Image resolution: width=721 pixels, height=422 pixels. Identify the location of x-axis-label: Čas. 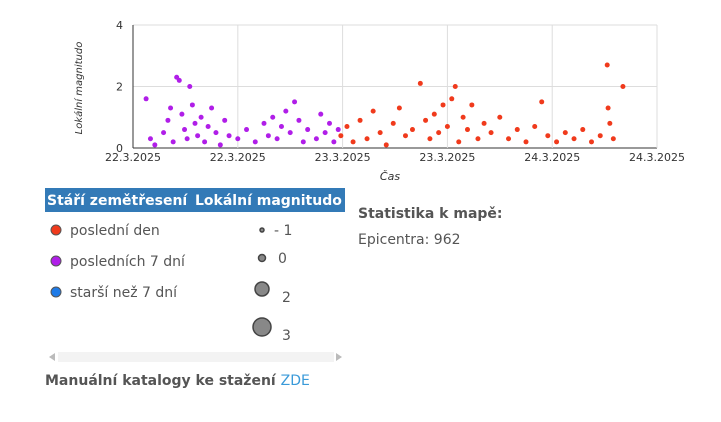
(390, 176).